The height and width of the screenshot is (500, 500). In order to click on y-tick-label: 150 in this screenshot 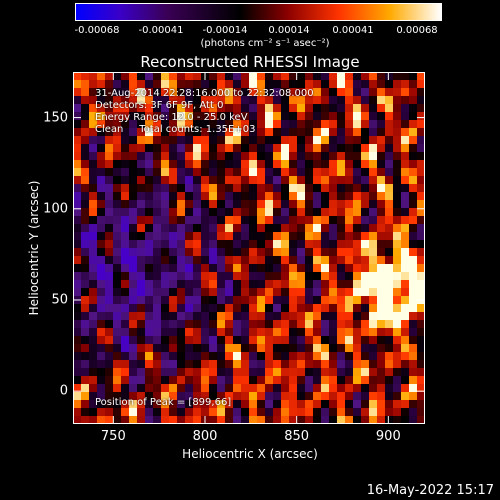, I will do `click(55, 118)`.